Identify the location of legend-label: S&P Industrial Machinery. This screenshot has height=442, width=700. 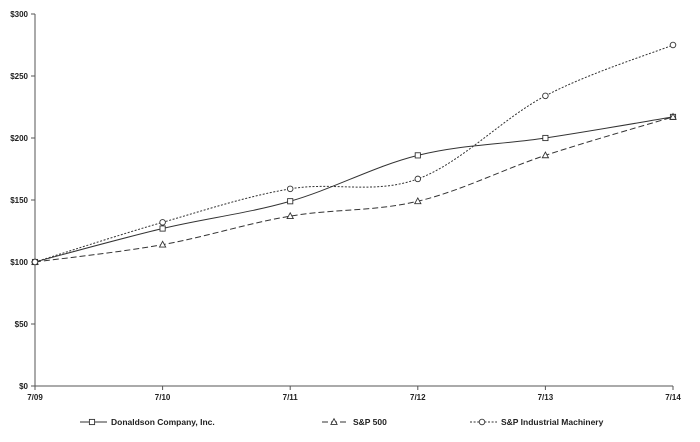
(552, 422).